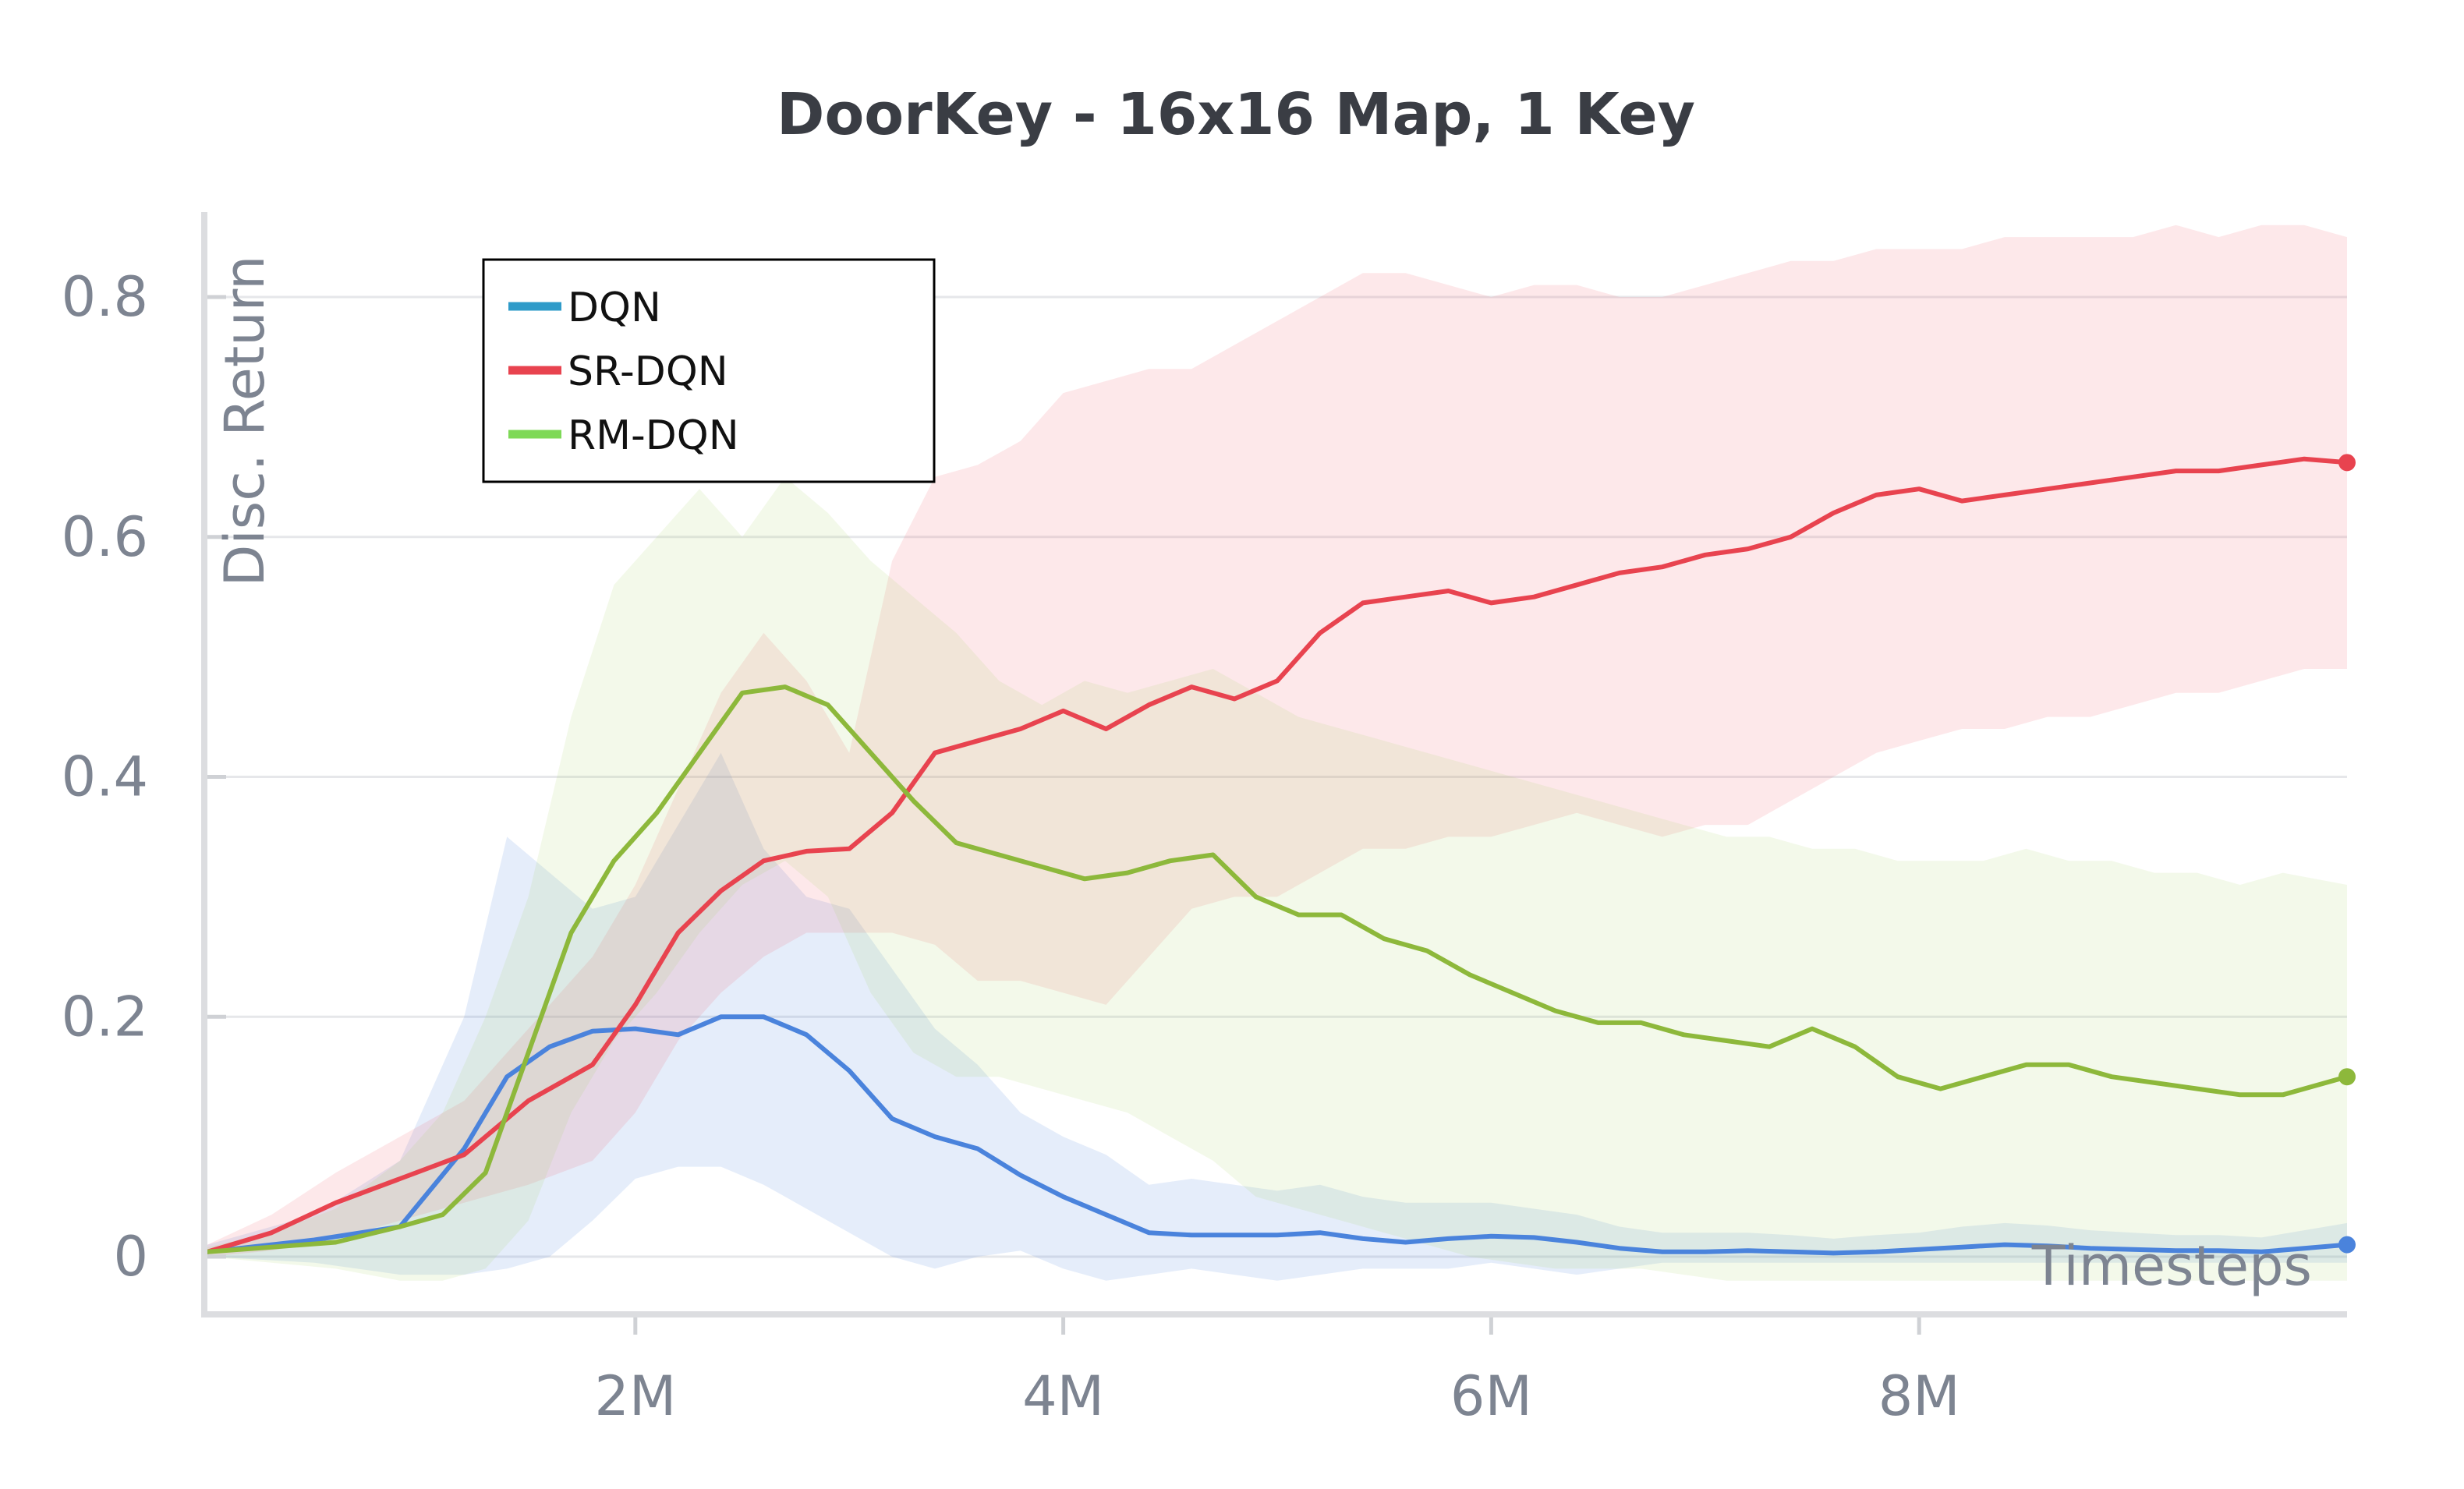  I want to click on y-tick-label: 0, so click(131, 1257).